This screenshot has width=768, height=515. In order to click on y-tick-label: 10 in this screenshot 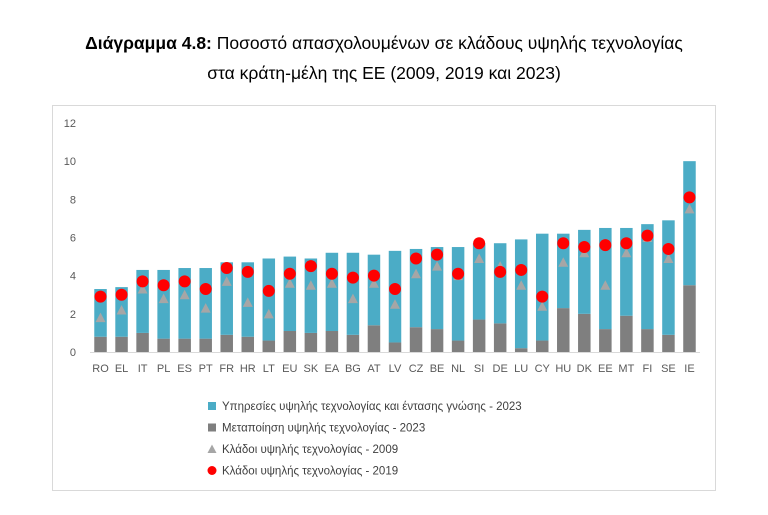, I will do `click(70, 162)`.